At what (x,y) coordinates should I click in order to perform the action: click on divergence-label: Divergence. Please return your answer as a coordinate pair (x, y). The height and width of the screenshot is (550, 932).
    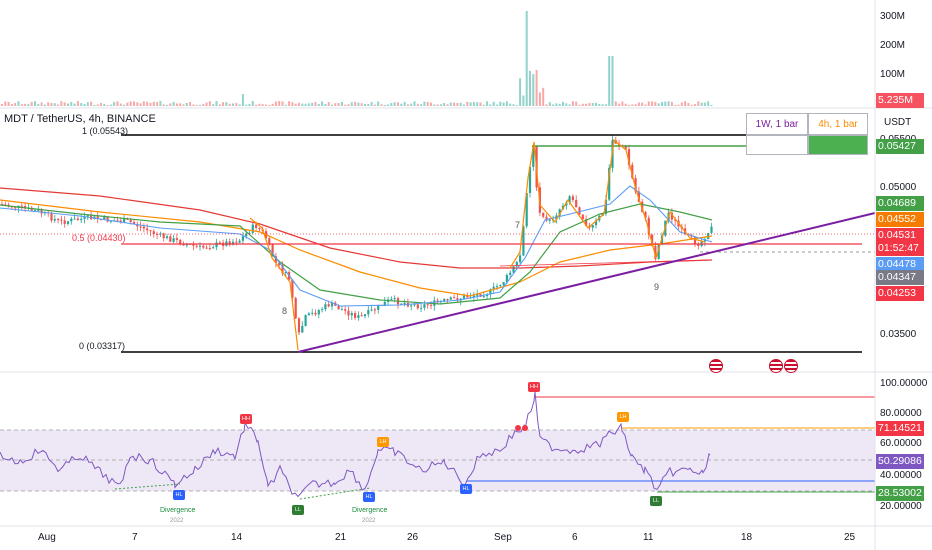
    Looking at the image, I should click on (178, 510).